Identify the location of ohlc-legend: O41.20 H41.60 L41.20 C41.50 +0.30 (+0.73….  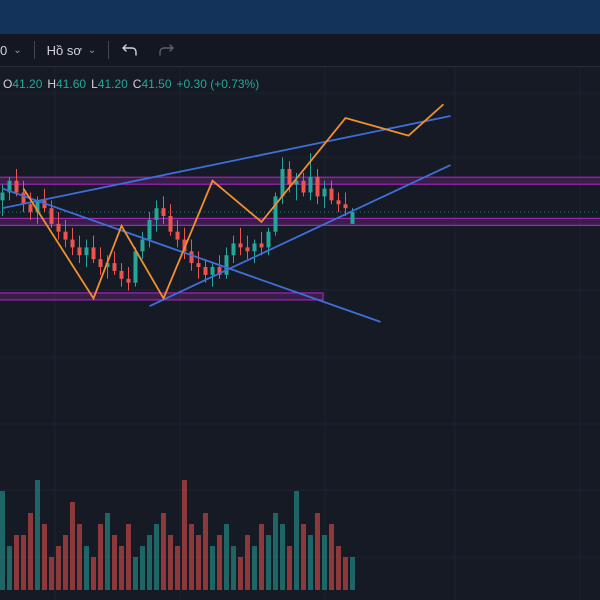
(131, 84).